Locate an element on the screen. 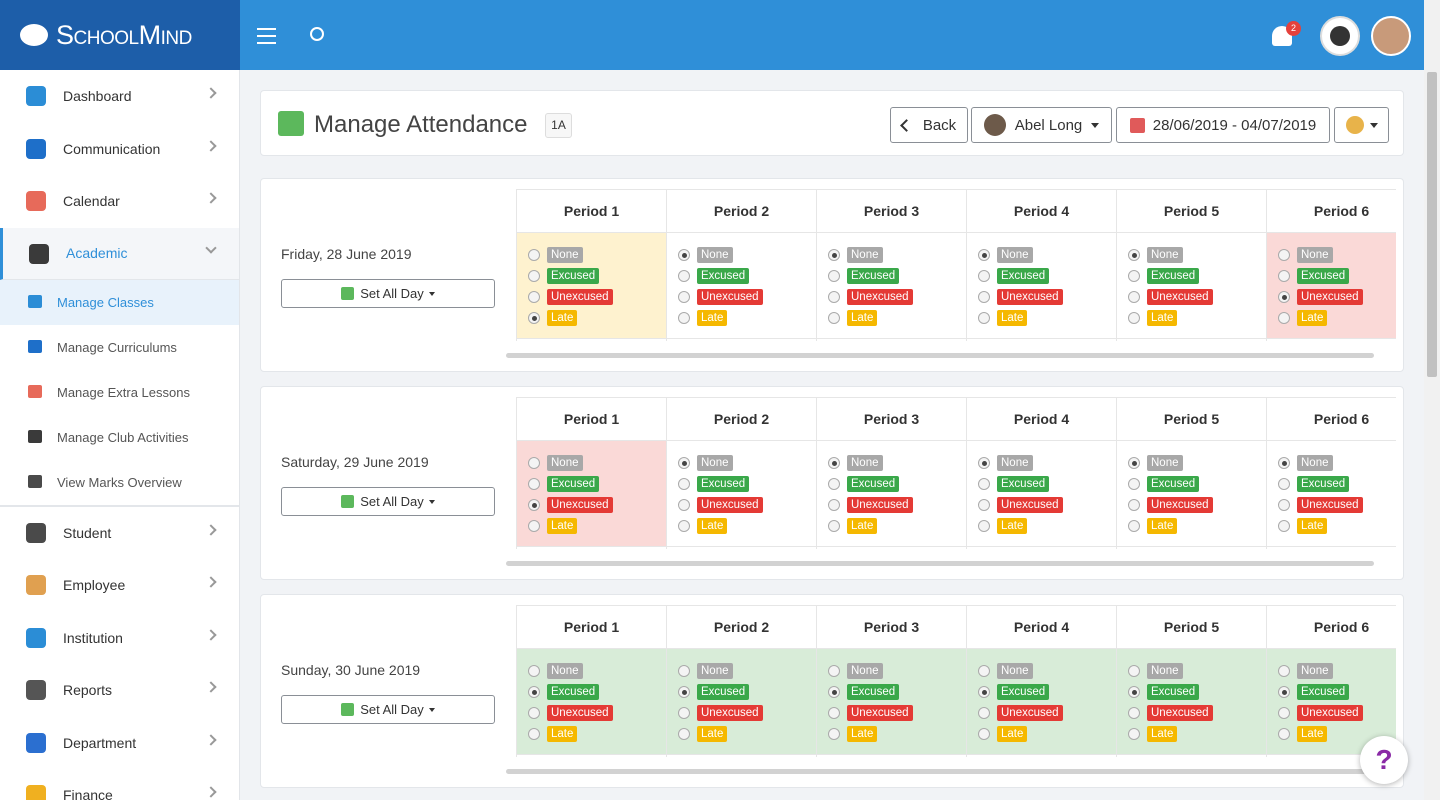 This screenshot has width=1440, height=800. menu-item: Finance is located at coordinates (119, 784).